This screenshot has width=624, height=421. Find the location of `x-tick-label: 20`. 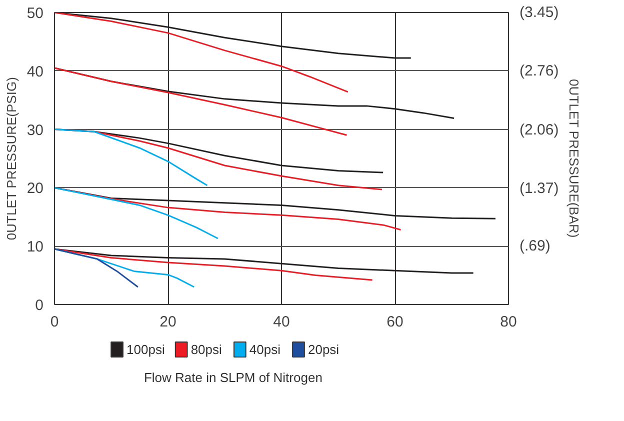

x-tick-label: 20 is located at coordinates (168, 322).